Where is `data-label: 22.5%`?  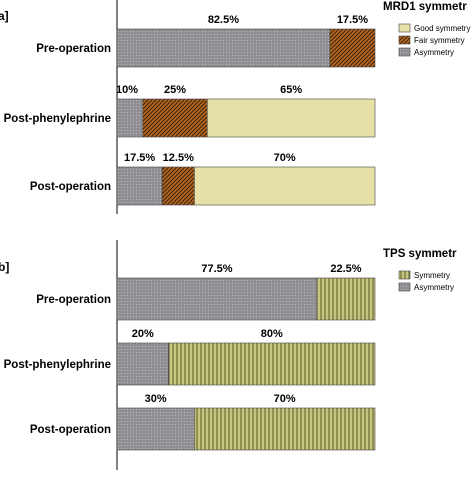 data-label: 22.5% is located at coordinates (345, 269).